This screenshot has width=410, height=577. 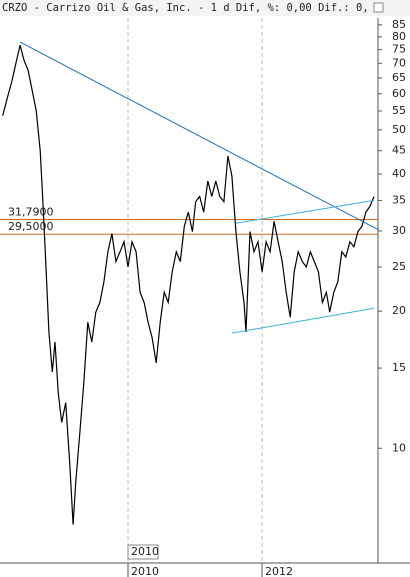 I want to click on title-bar, so click(x=205, y=8).